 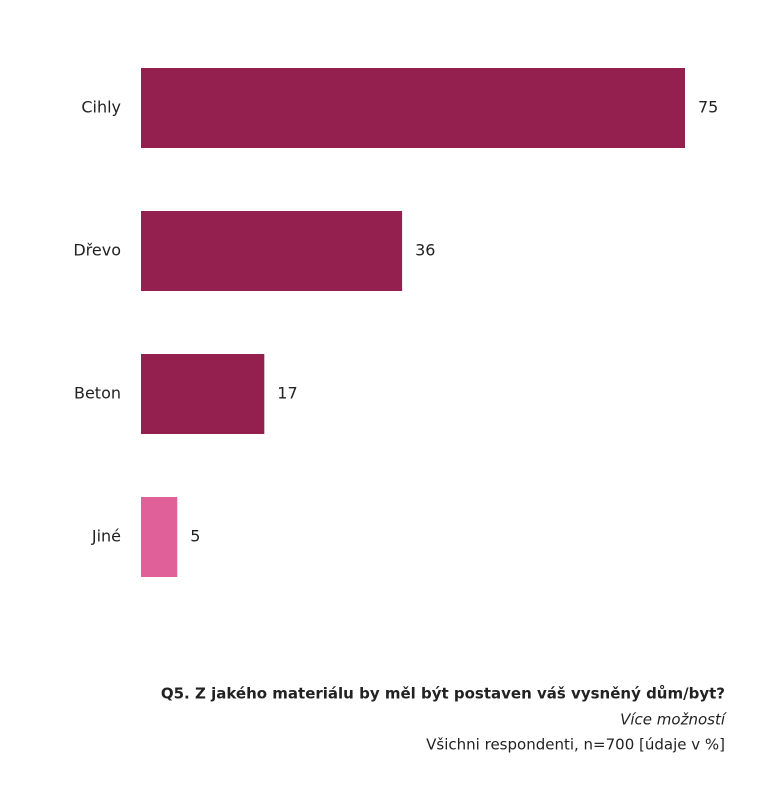 What do you see at coordinates (97, 393) in the screenshot?
I see `category-label: Beton` at bounding box center [97, 393].